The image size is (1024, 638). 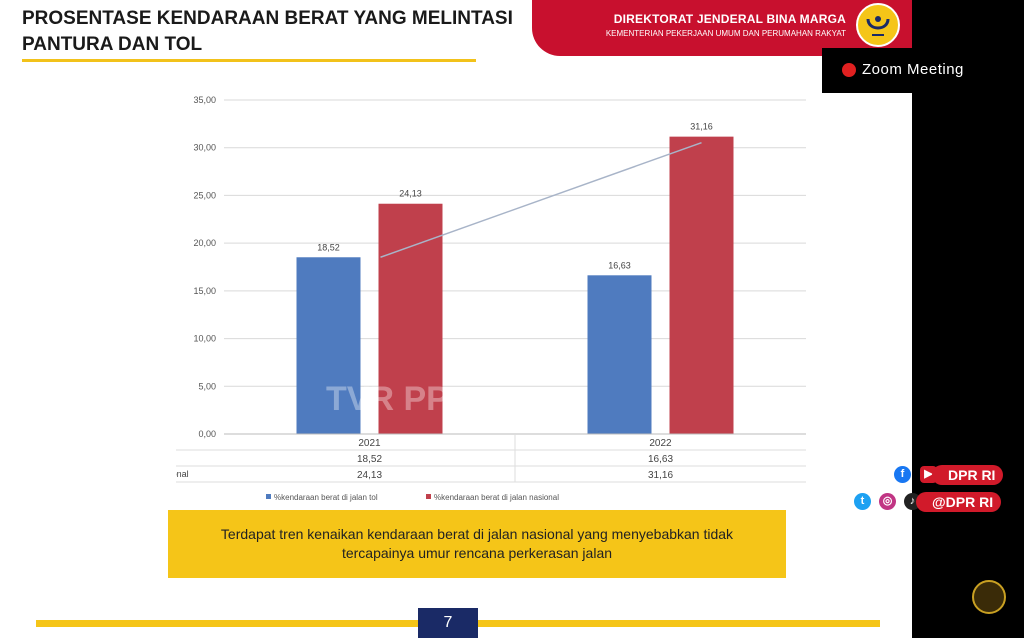 I want to click on y-tick-label: 5,00, so click(x=207, y=386).